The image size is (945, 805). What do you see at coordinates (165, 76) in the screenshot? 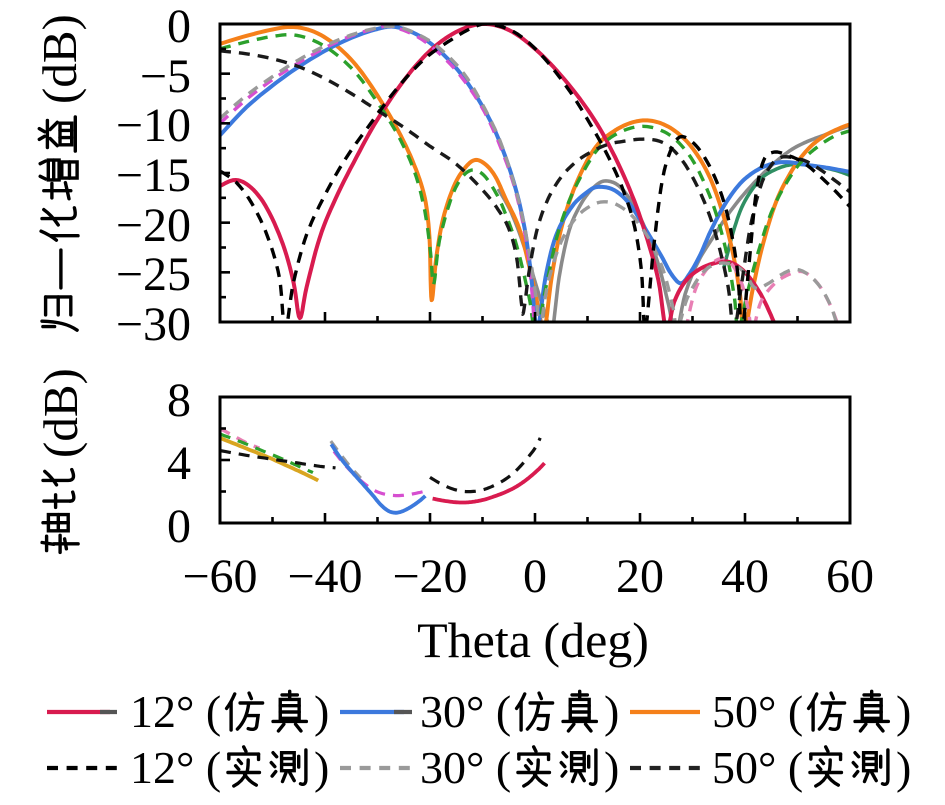
I see `svg-text: −5` at bounding box center [165, 76].